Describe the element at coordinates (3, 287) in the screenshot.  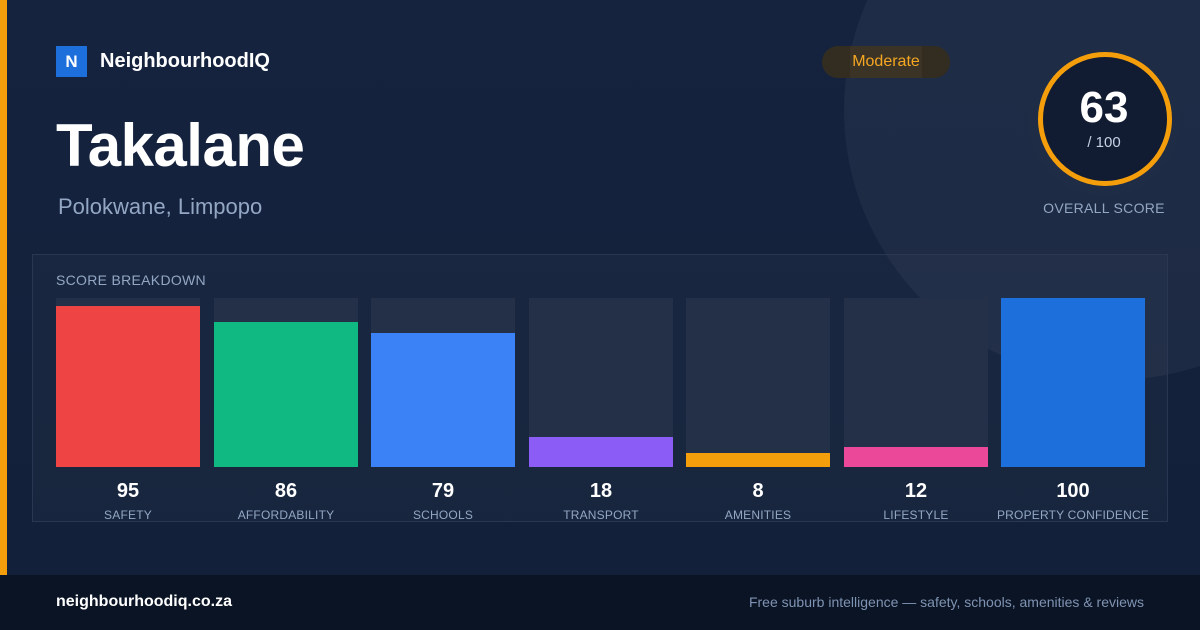
I see `accent-bar` at that location.